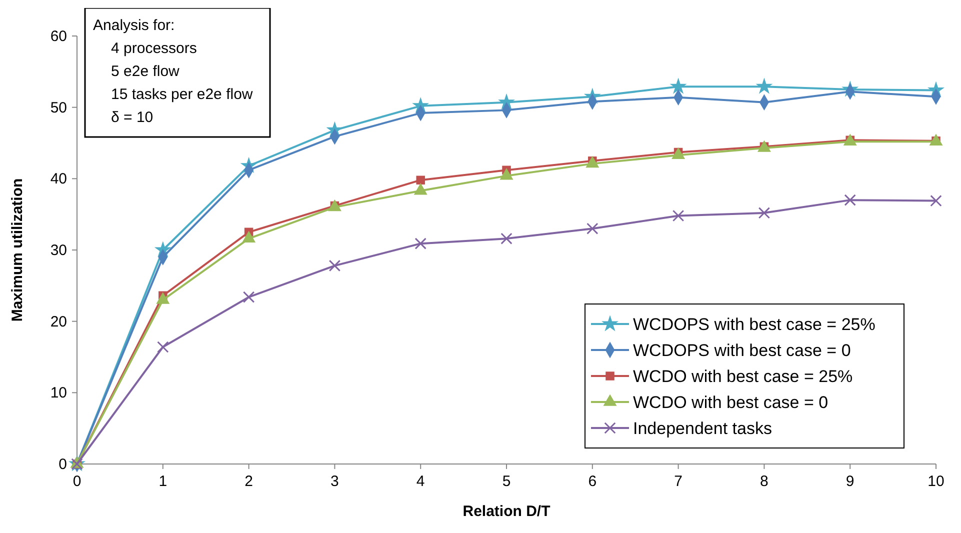 This screenshot has width=961, height=533. What do you see at coordinates (145, 71) in the screenshot?
I see `annotation: 5 e2e flow` at bounding box center [145, 71].